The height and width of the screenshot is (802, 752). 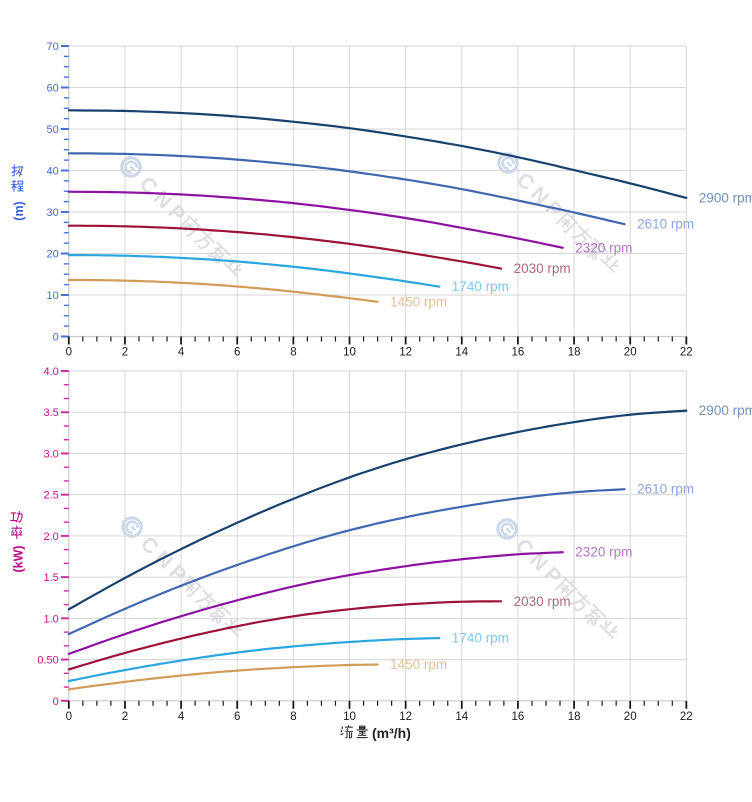 I want to click on svg-text: 1.0, so click(x=51, y=619).